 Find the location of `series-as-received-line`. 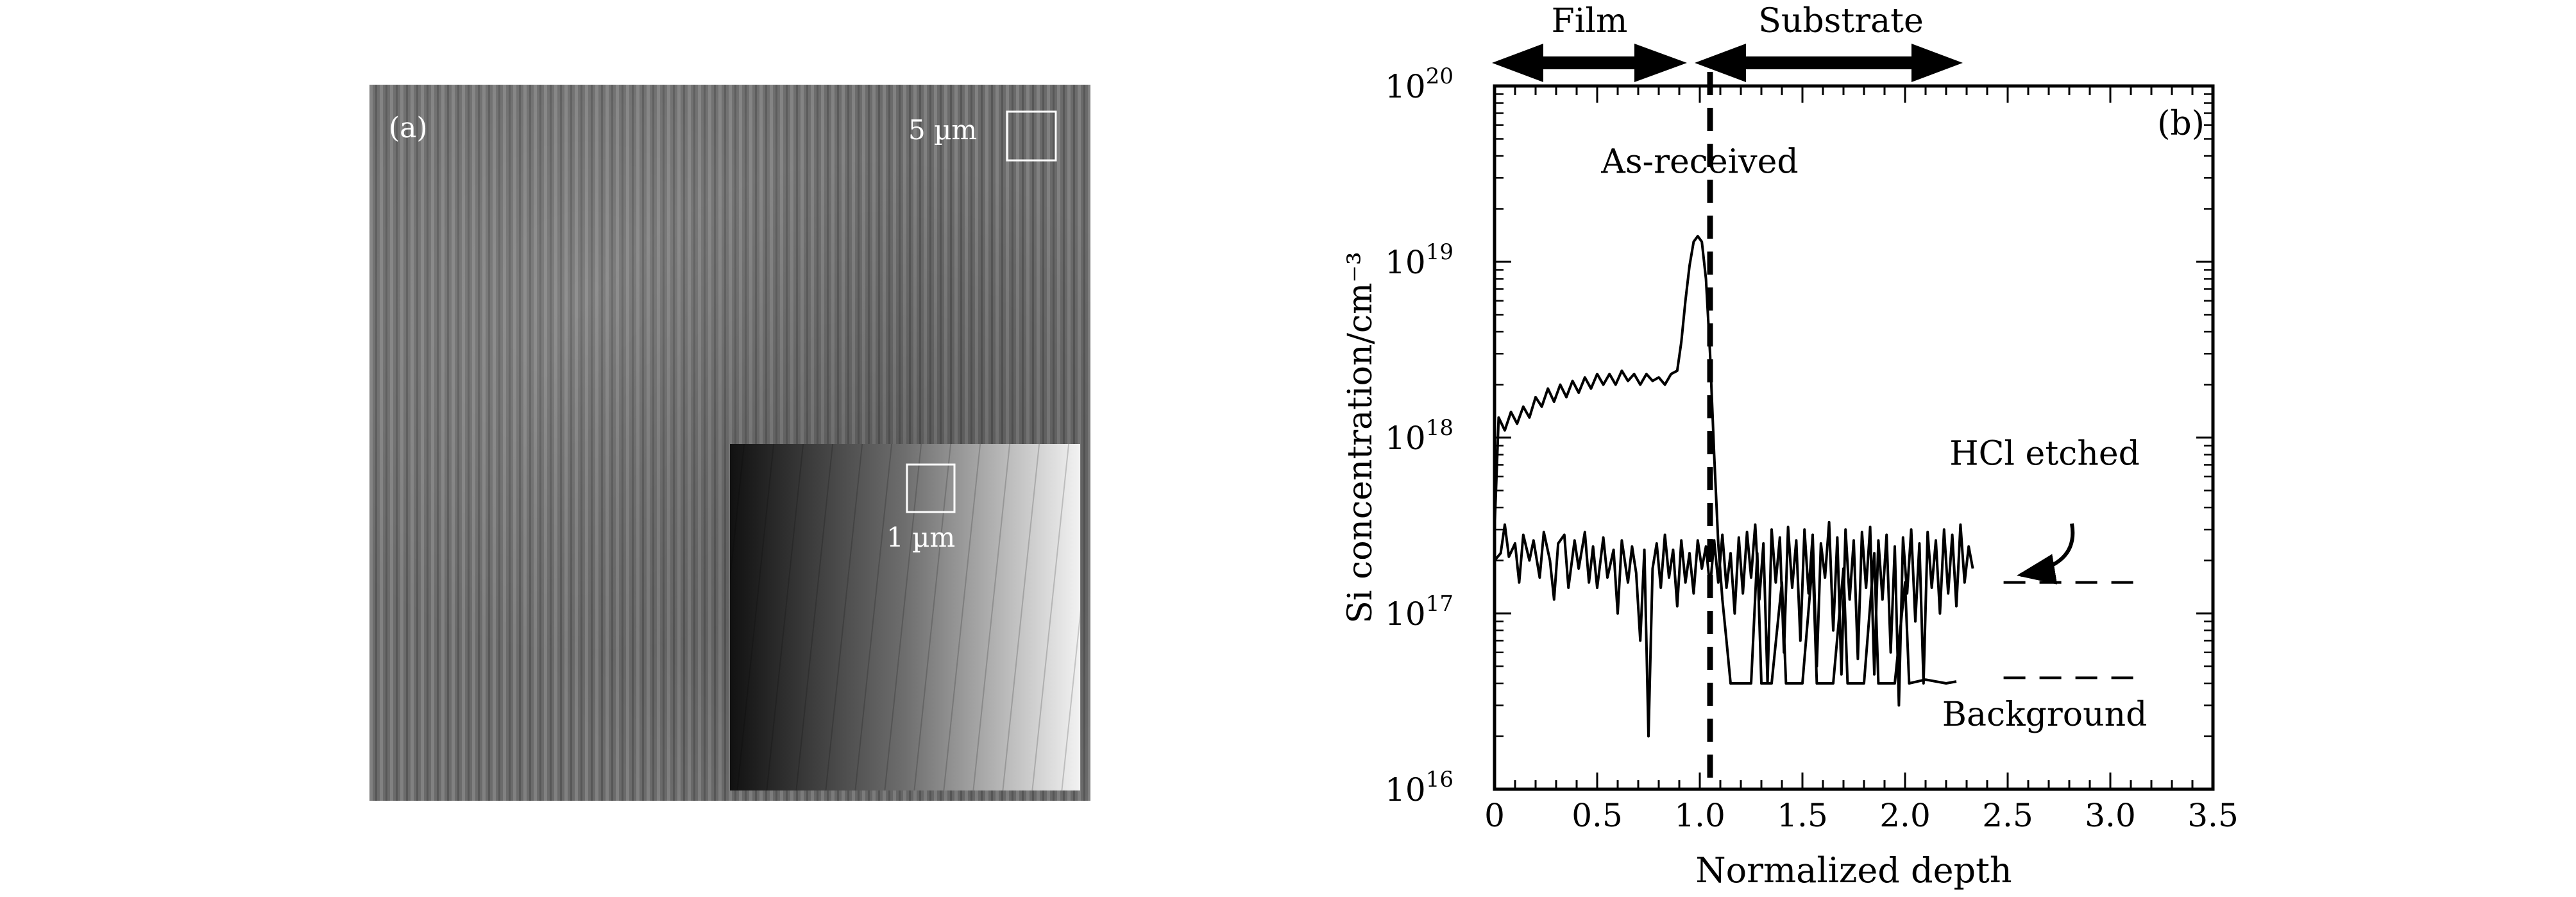

series-as-received-line is located at coordinates (1725, 460).